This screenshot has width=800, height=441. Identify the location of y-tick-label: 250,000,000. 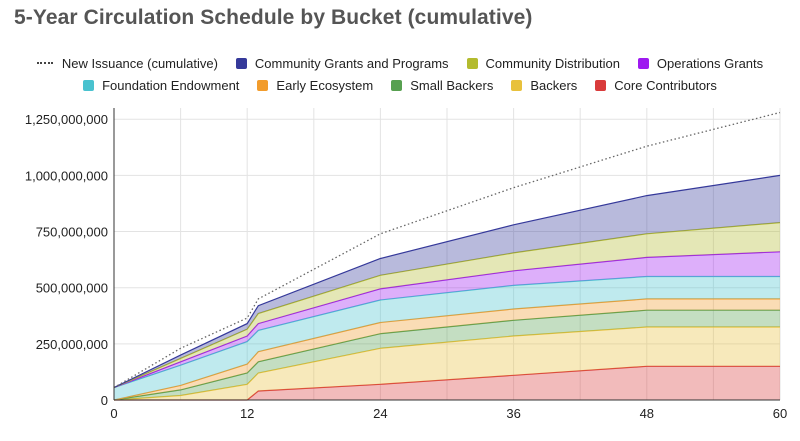
(72, 344).